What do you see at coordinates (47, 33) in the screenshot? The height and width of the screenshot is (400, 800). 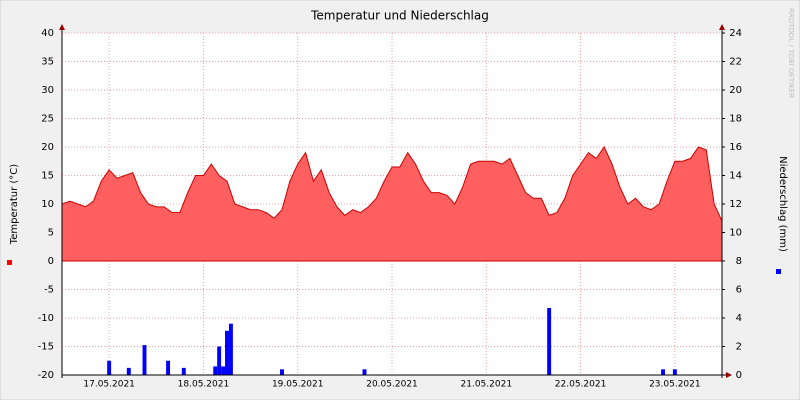 I see `y-tick-label: 40` at bounding box center [47, 33].